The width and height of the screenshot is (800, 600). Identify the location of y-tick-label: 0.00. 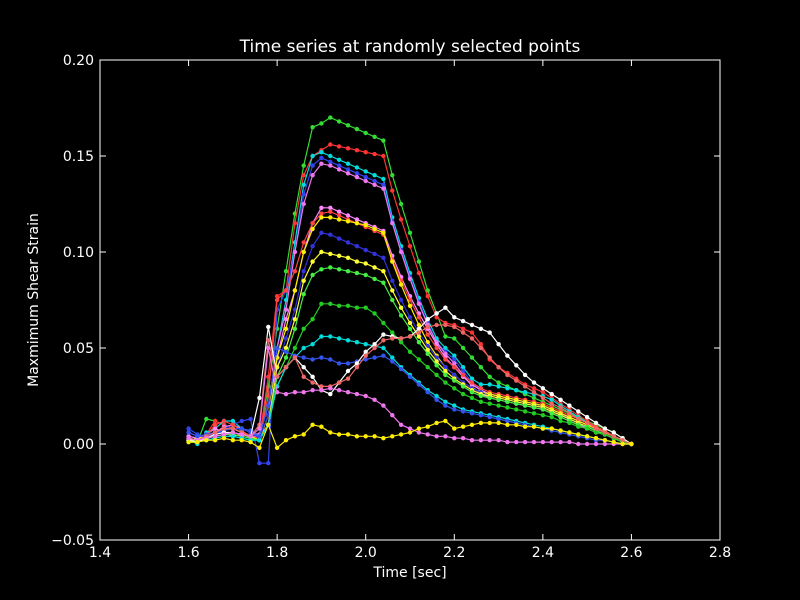
(78, 445).